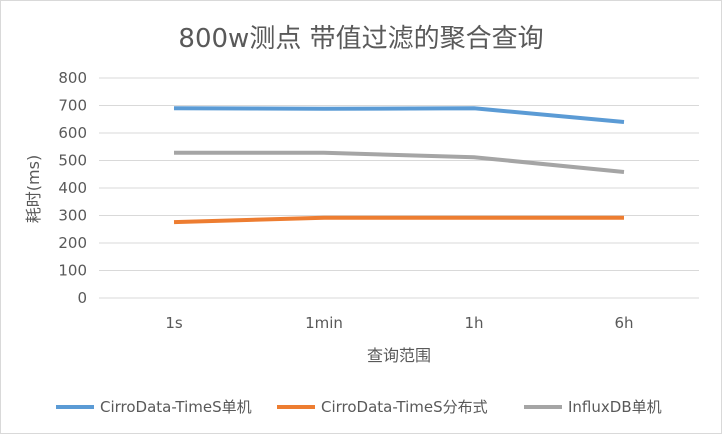 Image resolution: width=722 pixels, height=434 pixels. I want to click on y-axis-ticks: 0 100 200 300 400 500 600 700 800, so click(72, 188).